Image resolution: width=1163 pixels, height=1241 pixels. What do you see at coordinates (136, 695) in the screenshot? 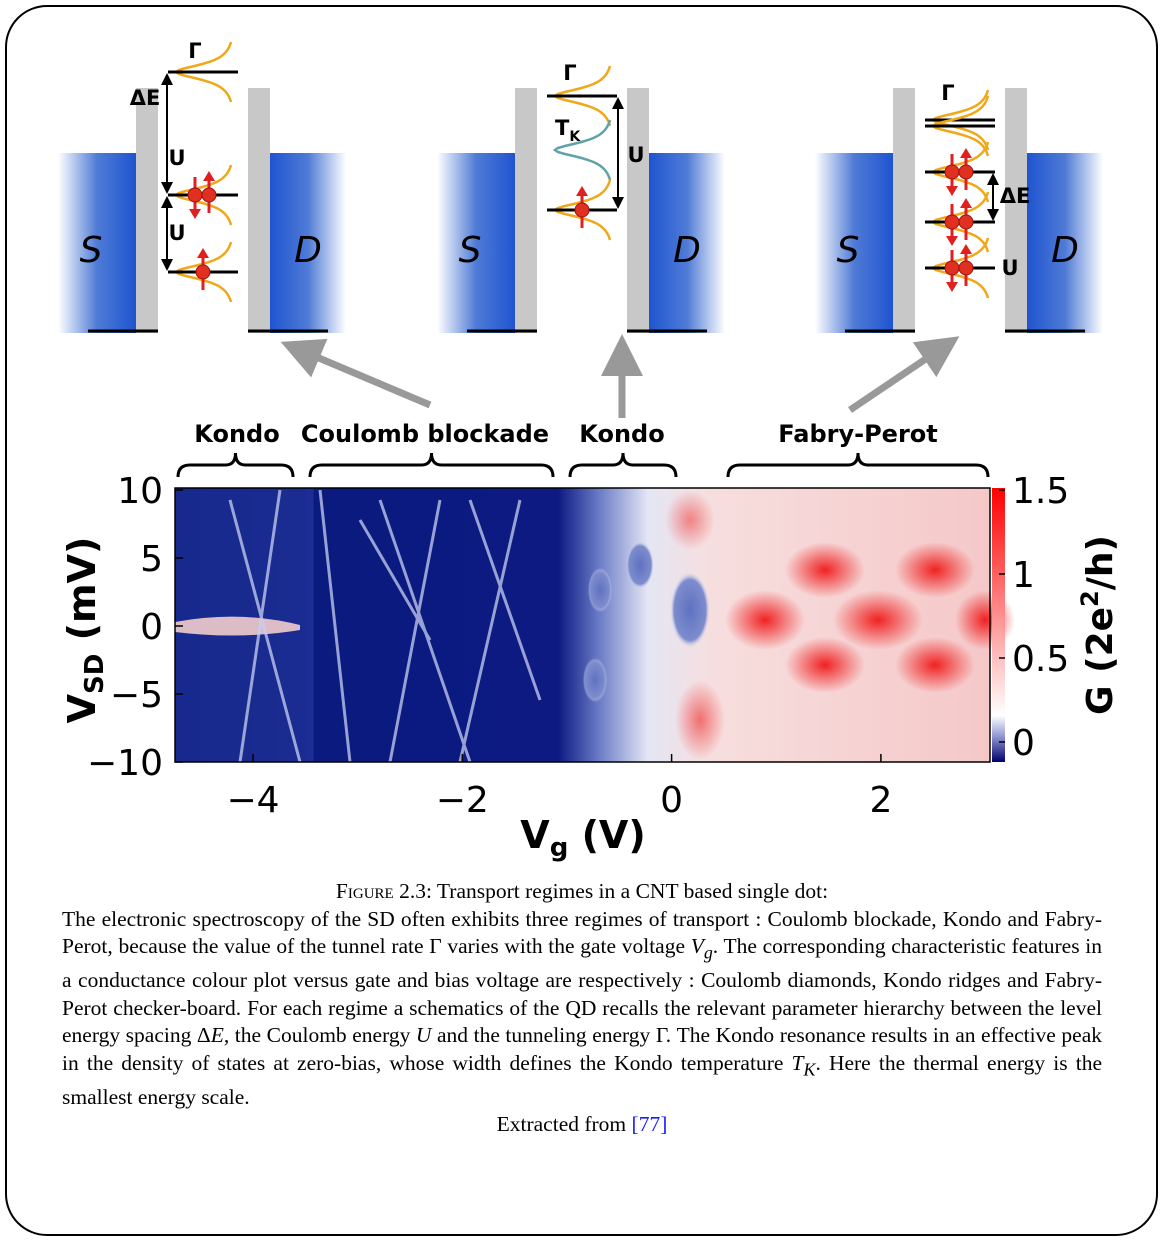
I see `y-tick-label: −5` at bounding box center [136, 695].